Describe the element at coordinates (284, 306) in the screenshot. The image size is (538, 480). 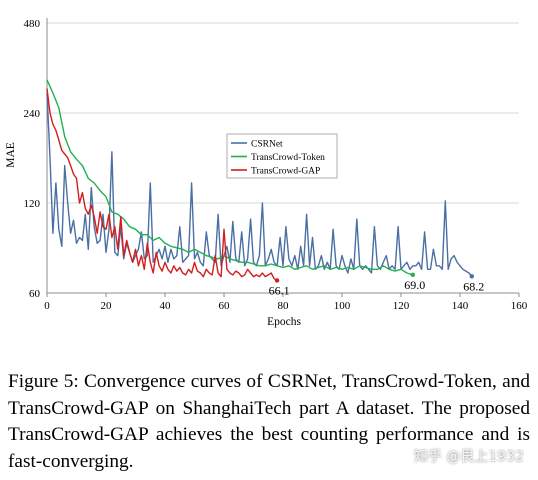
I see `x-tick-label-80: 80` at that location.